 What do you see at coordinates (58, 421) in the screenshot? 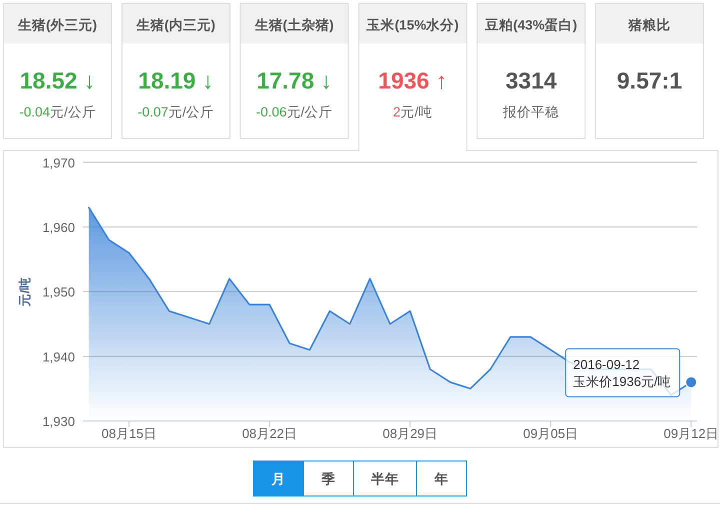
I see `y-tick-label: 1,930` at bounding box center [58, 421].